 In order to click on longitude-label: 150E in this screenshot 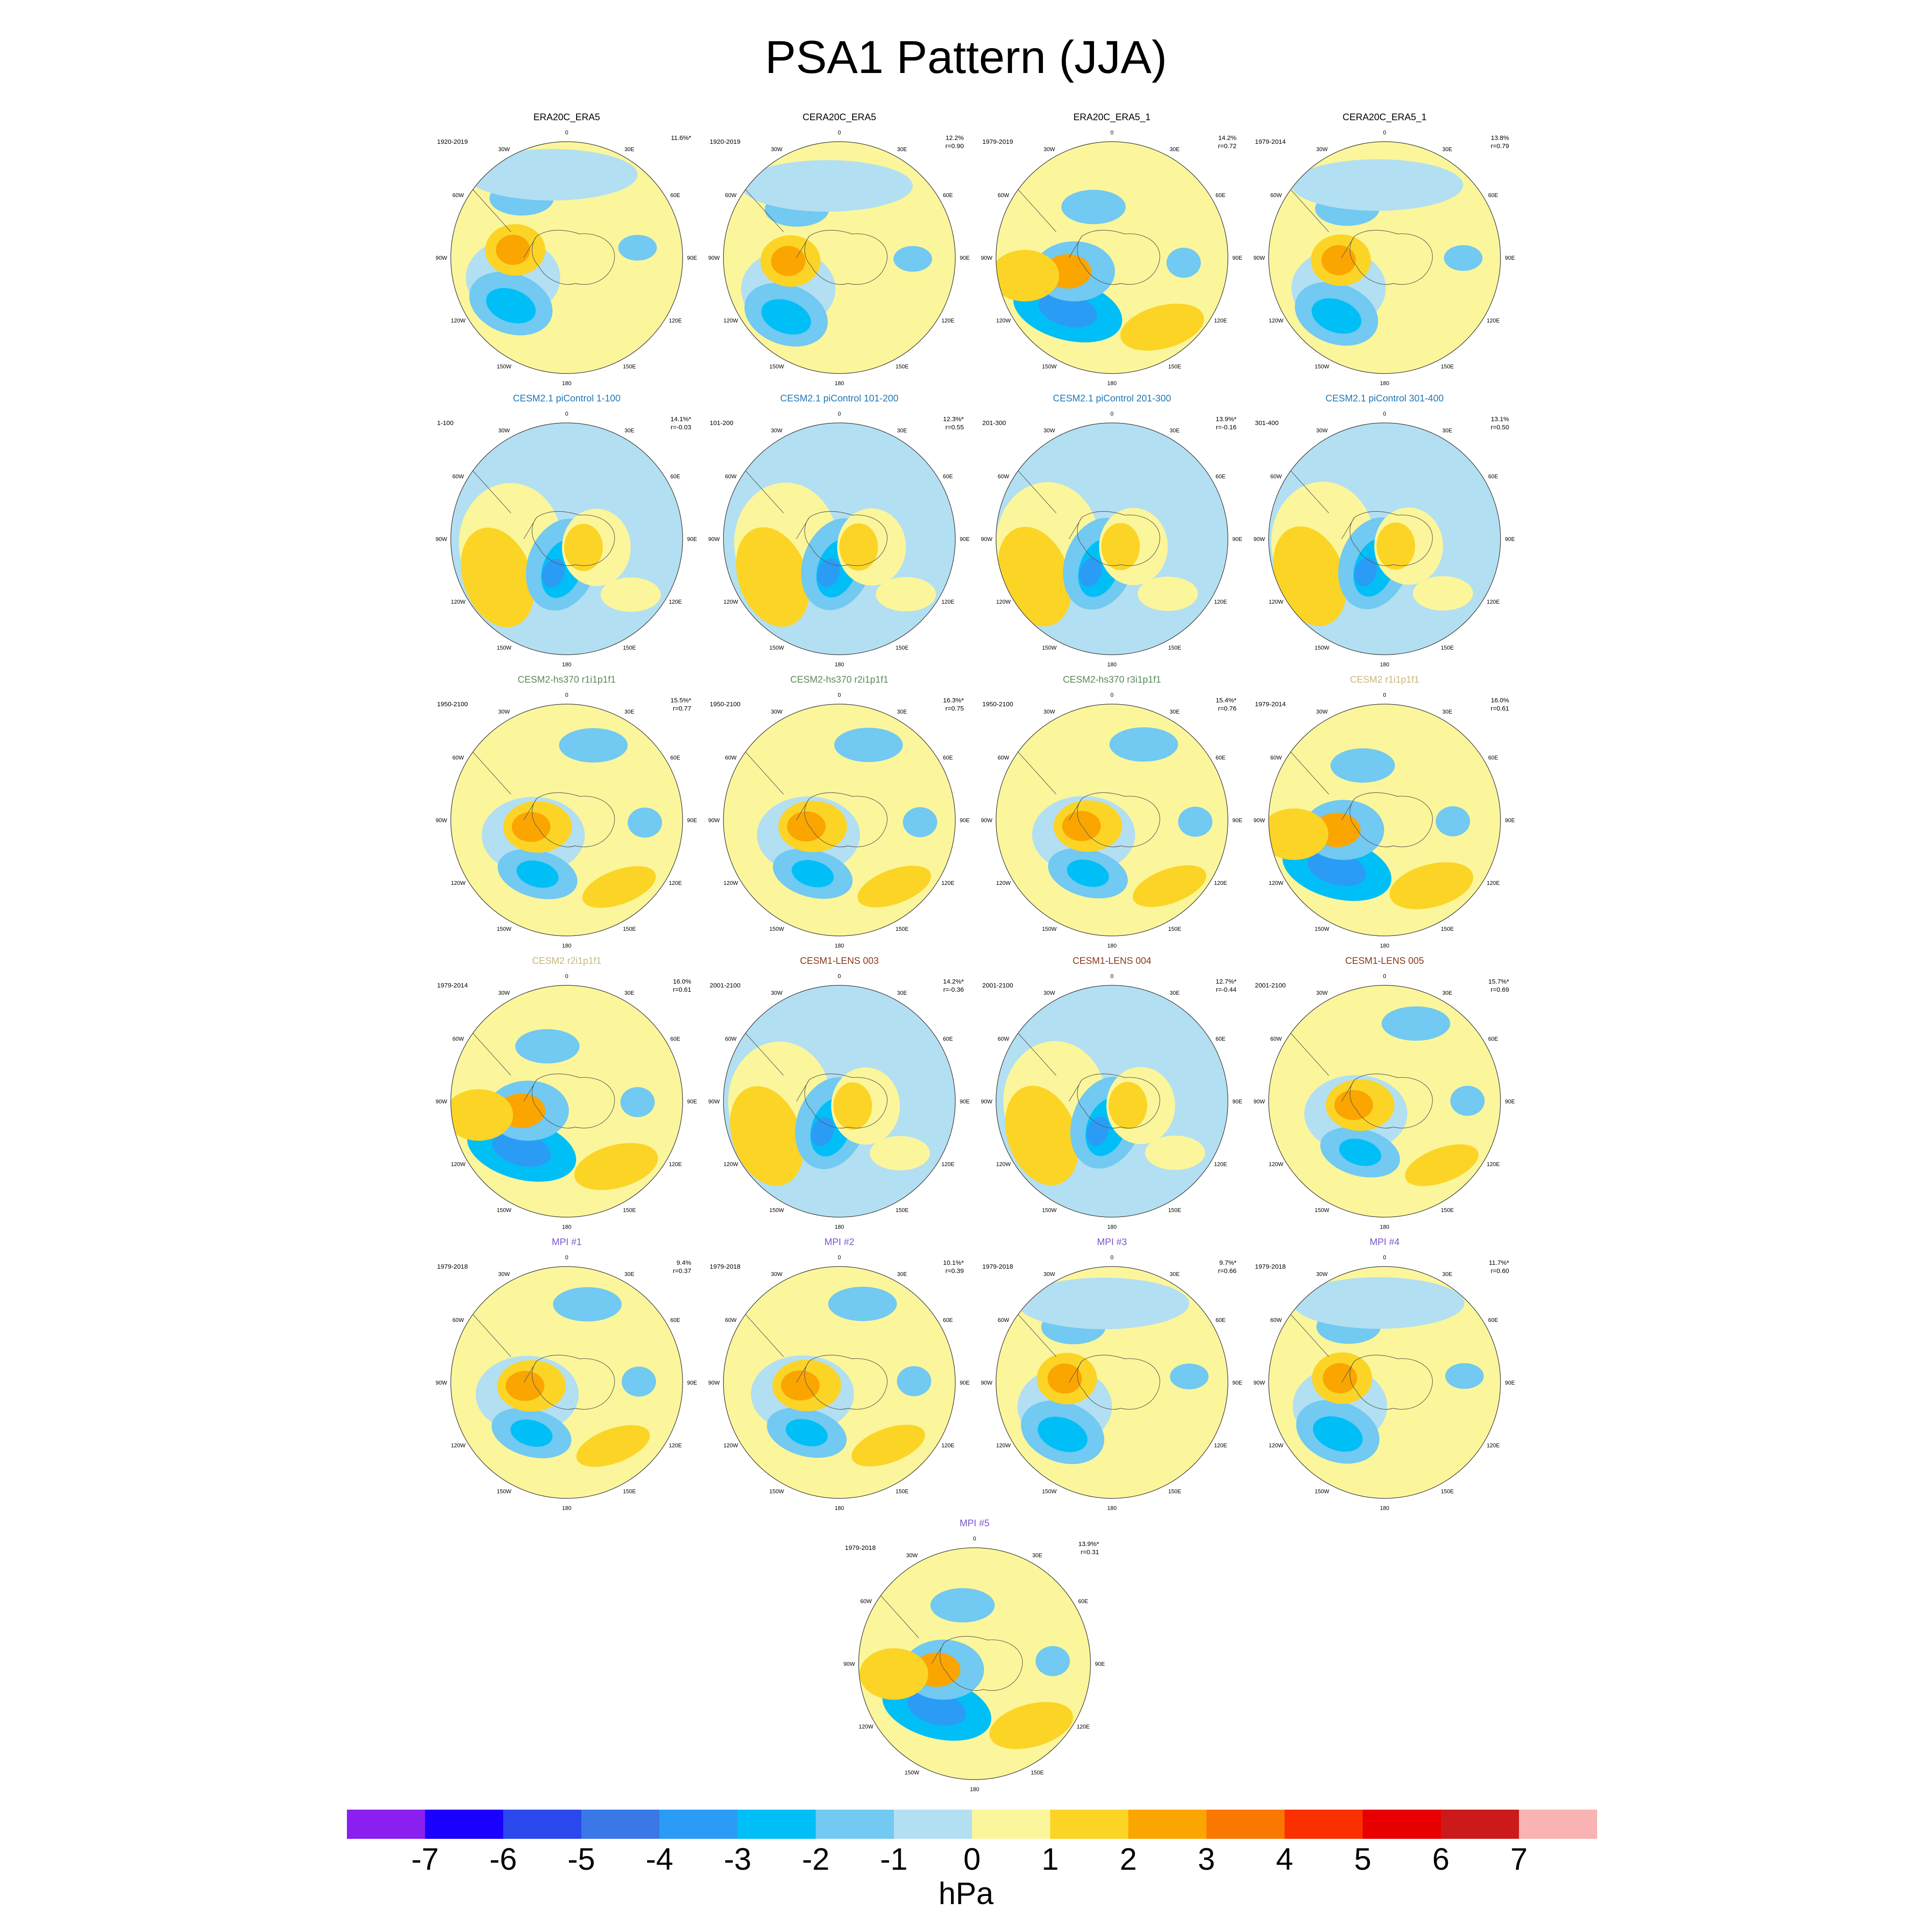, I will do `click(629, 366)`.